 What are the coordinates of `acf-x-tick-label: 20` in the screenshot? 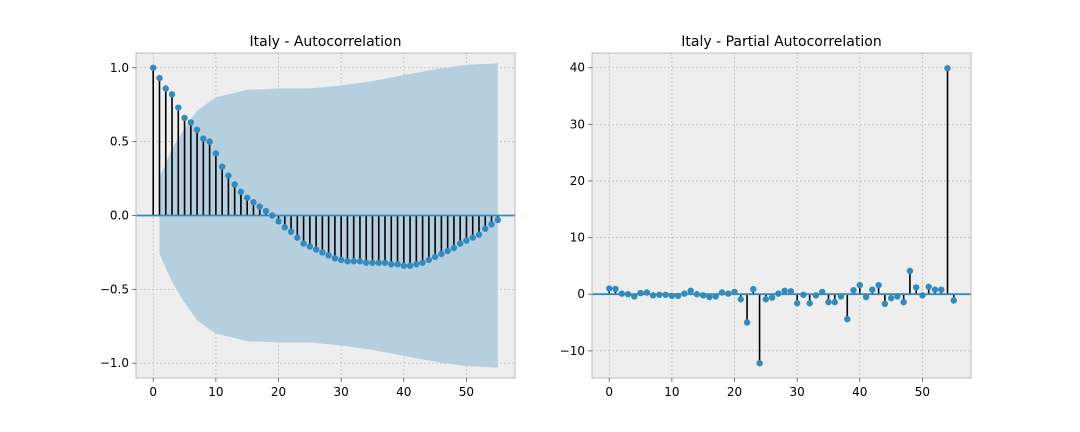 It's located at (278, 392).